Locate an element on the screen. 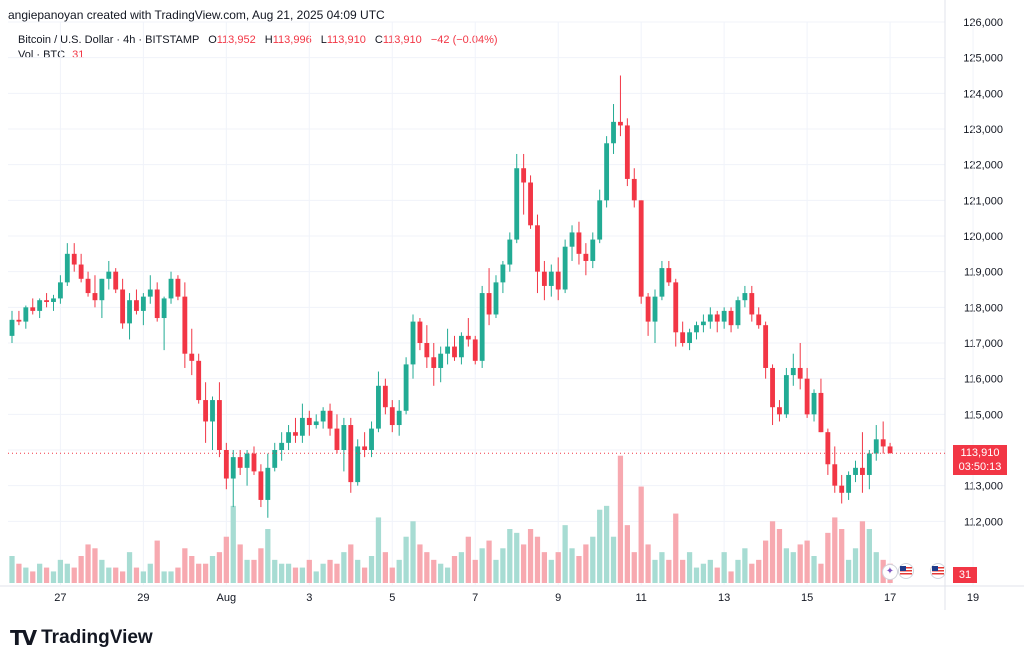  bar-countdown: 03:50:13 is located at coordinates (980, 467).